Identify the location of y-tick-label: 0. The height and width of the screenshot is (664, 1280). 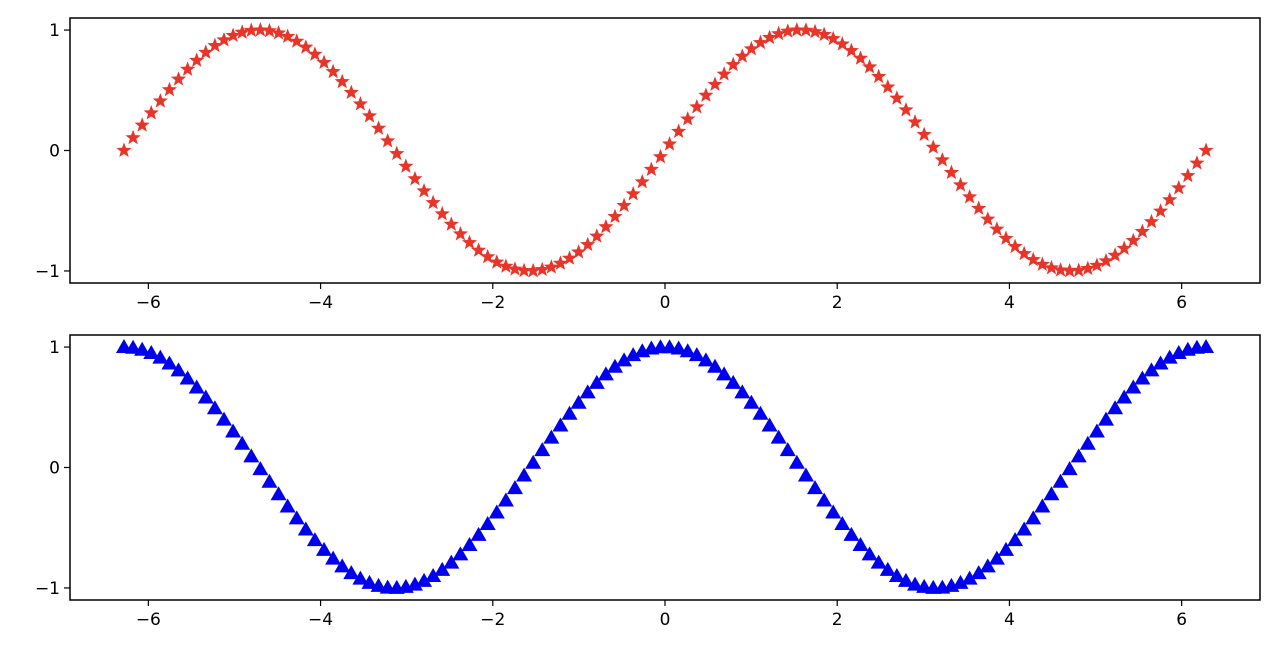
(54, 469).